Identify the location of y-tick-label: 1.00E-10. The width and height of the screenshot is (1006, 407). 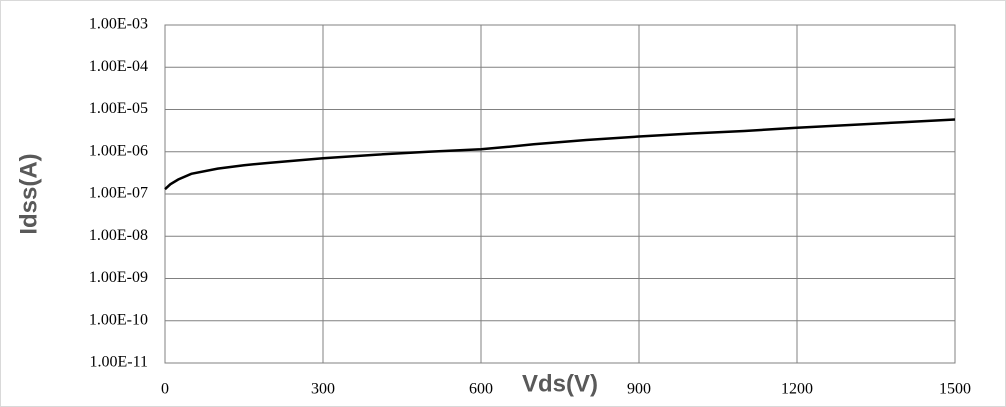
(118, 319).